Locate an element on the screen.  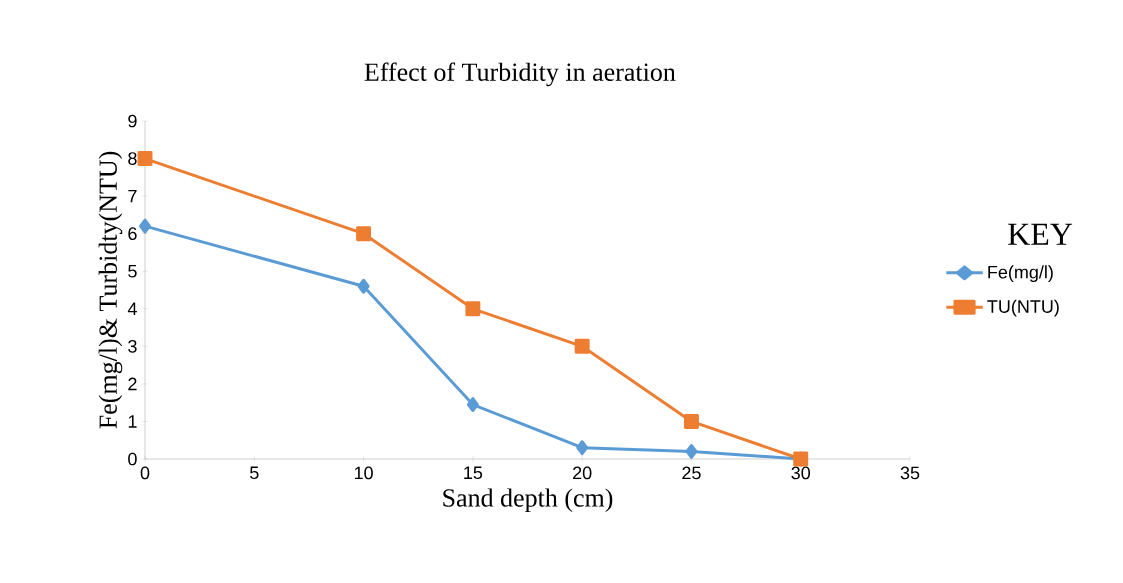
y-tick-label: 3 is located at coordinates (132, 346).